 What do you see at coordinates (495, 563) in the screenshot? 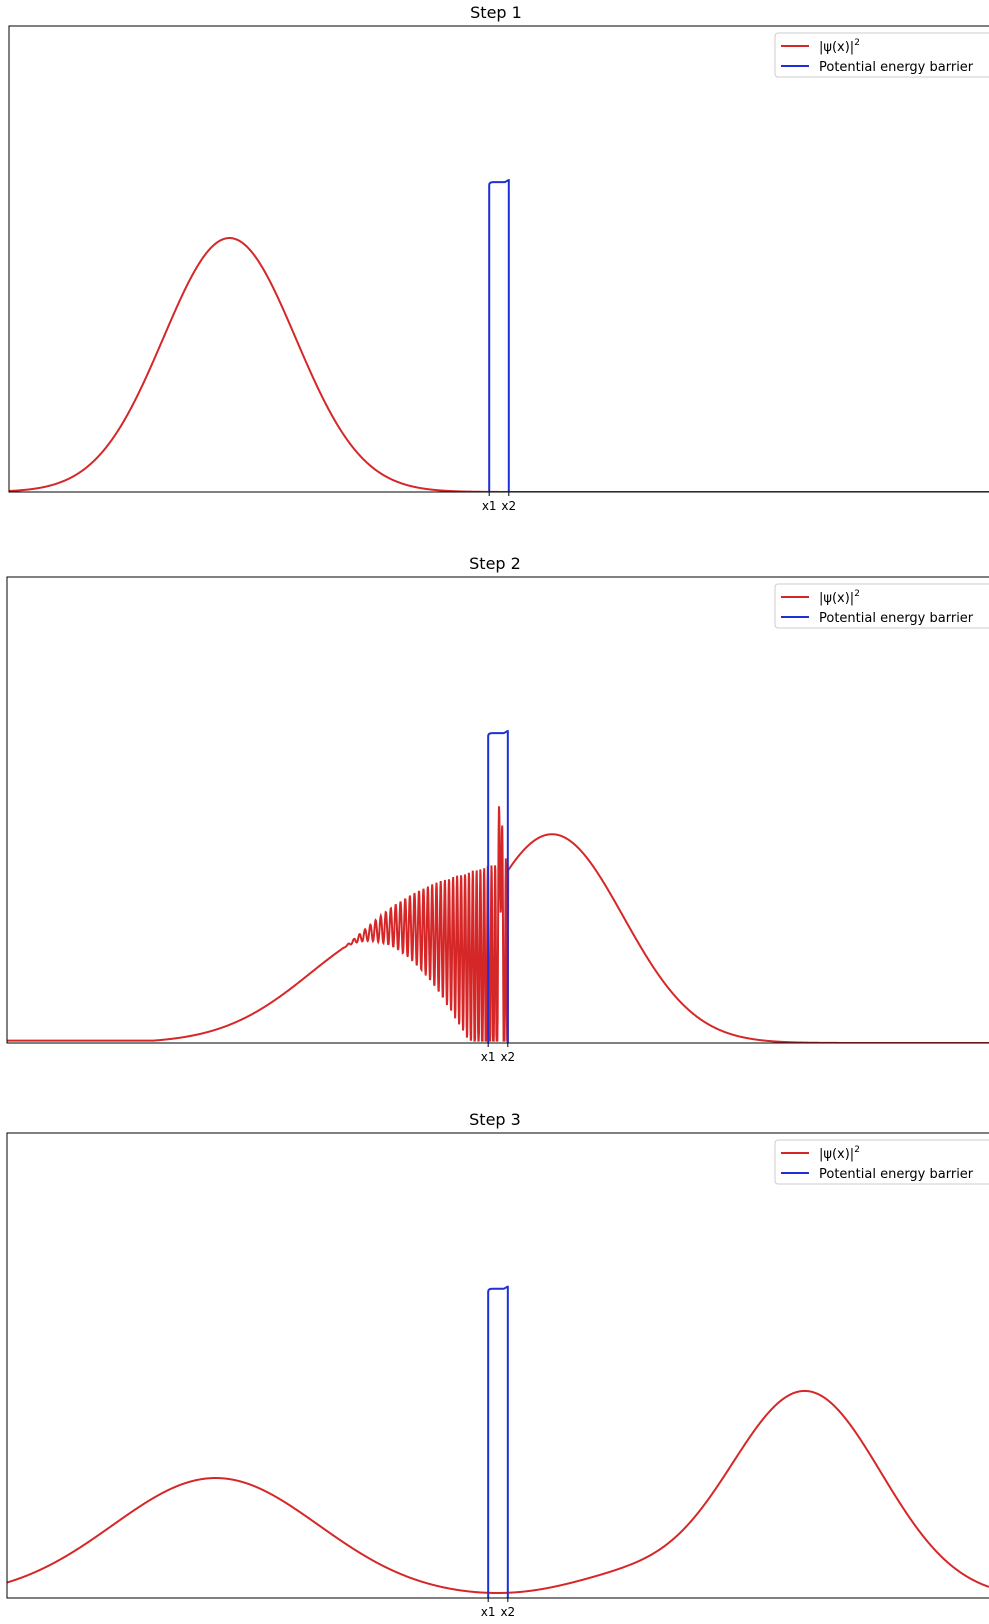
I see `chart-title: Step 2` at bounding box center [495, 563].